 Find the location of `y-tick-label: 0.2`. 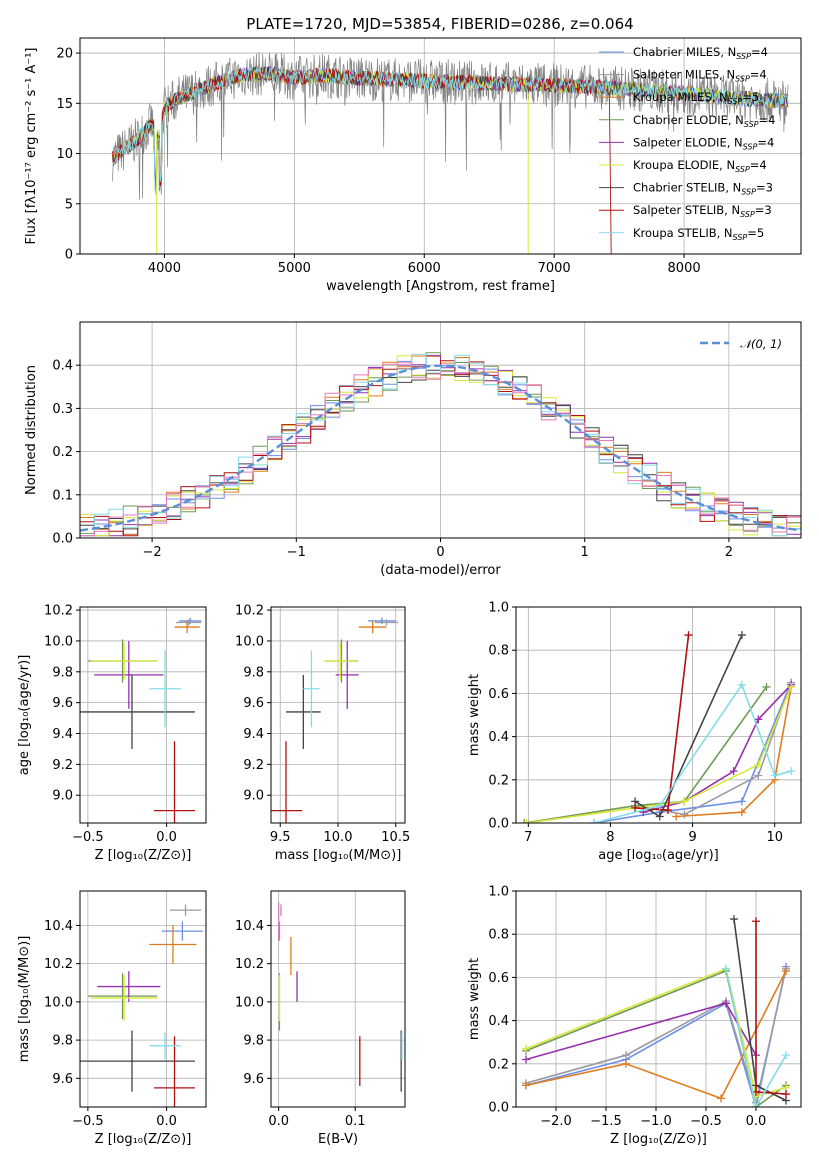

y-tick-label: 0.2 is located at coordinates (498, 780).